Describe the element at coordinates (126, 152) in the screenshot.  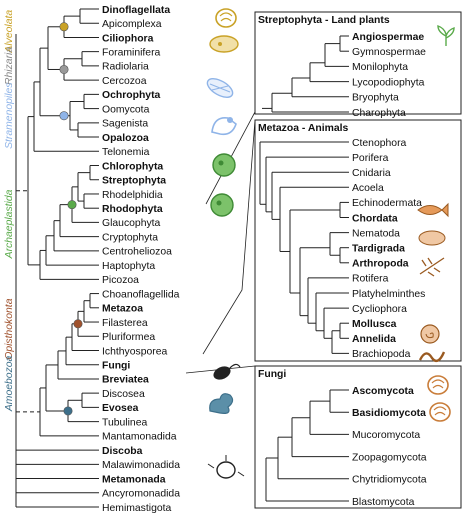
I see `taxon-label-telonemia: Telonemia` at that location.